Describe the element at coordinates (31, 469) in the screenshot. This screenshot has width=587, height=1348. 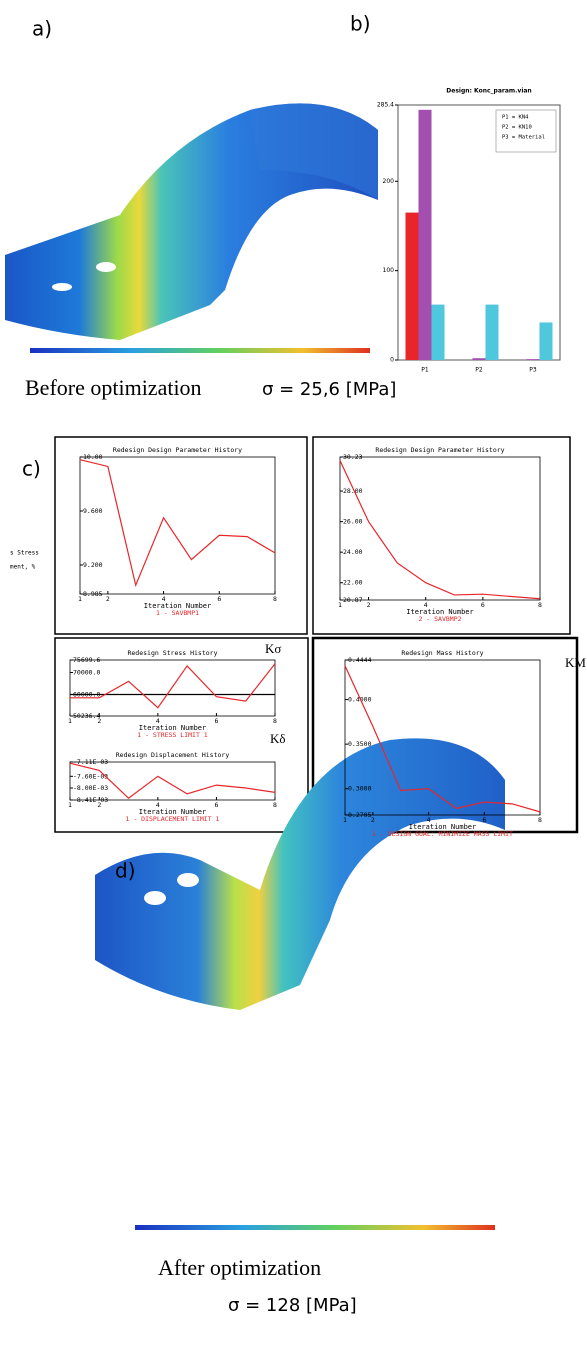
I see `panel-label: c)` at that location.